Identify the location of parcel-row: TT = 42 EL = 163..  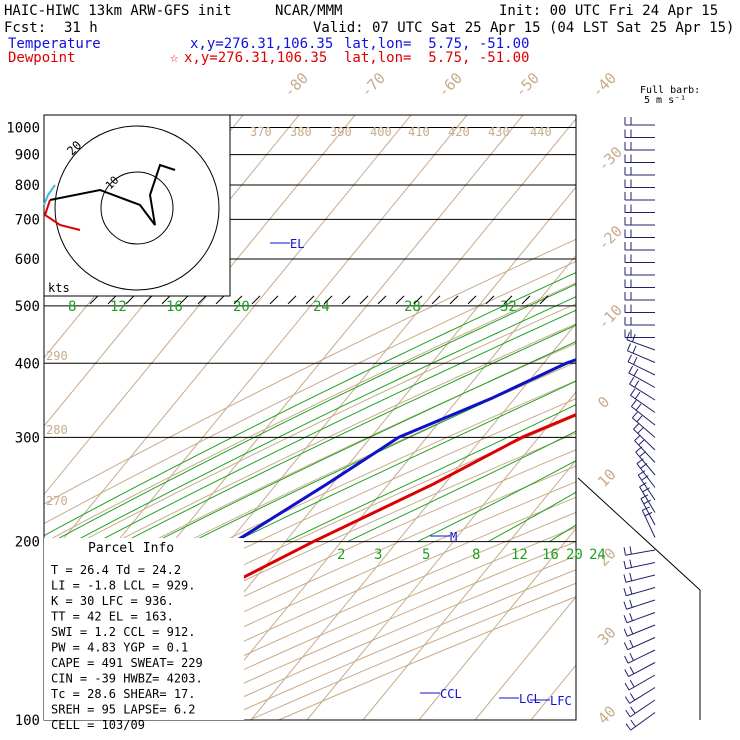
(112, 617).